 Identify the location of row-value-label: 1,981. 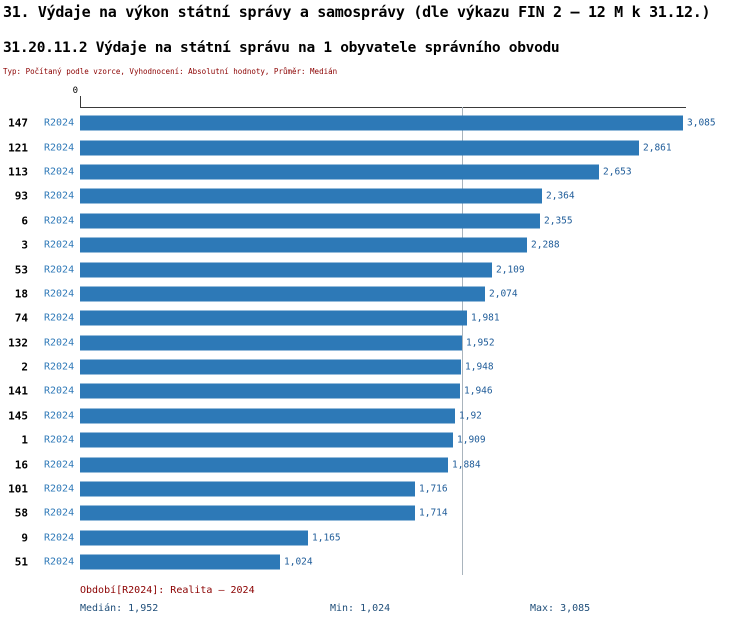
(485, 318).